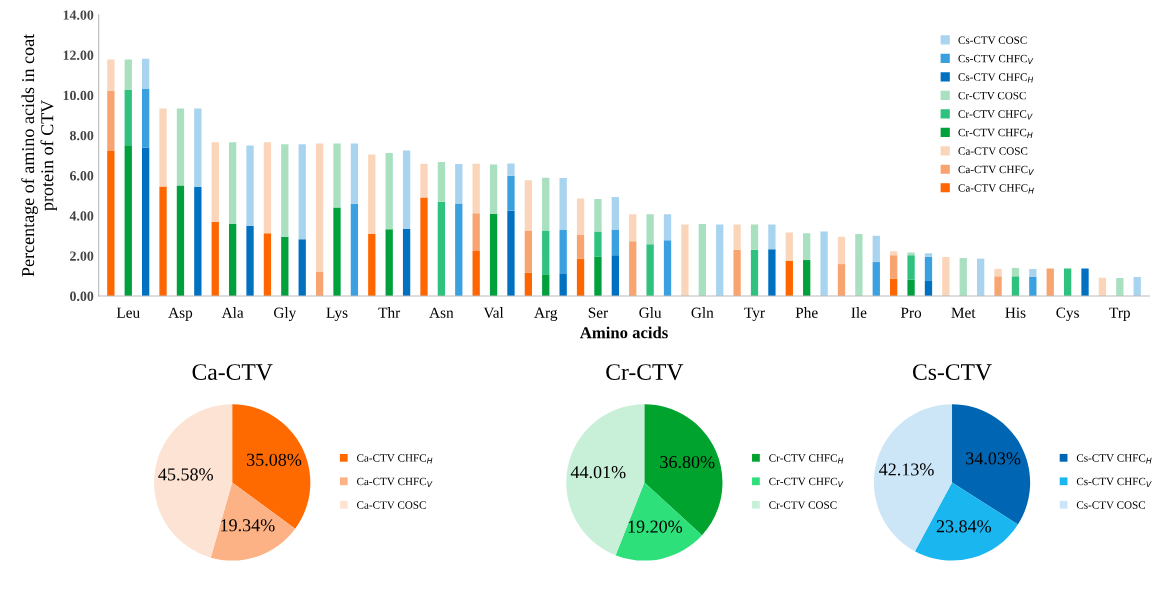 This screenshot has width=1161, height=592. What do you see at coordinates (623, 332) in the screenshot?
I see `x-axis-title: Amino acids` at bounding box center [623, 332].